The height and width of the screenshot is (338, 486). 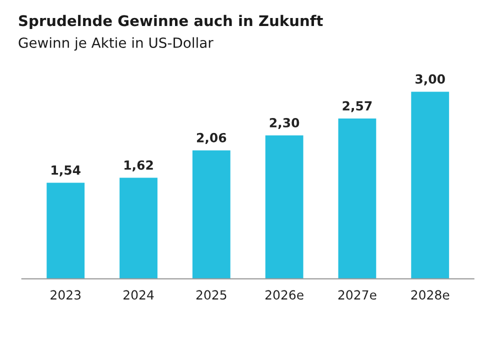 What do you see at coordinates (357, 295) in the screenshot?
I see `x-tick-label: 2027e` at bounding box center [357, 295].